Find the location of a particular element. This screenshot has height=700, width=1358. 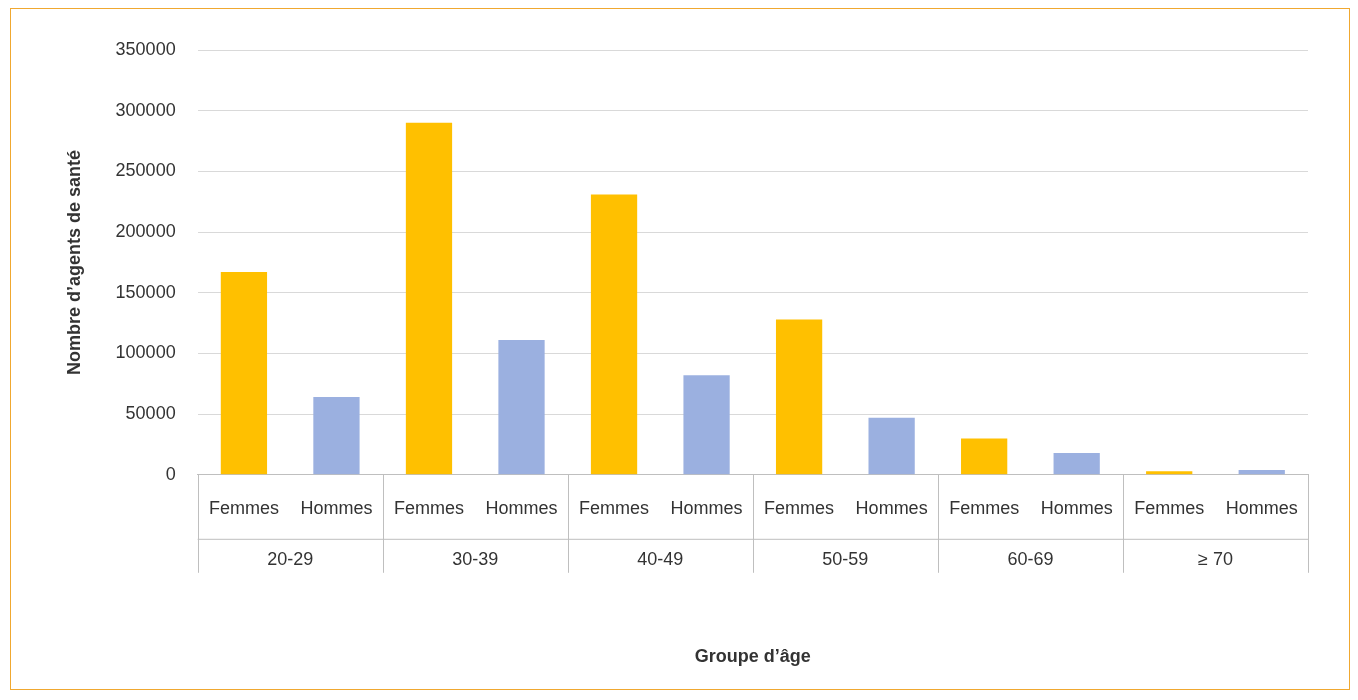

y-tick-label: 300000 is located at coordinates (145, 109).